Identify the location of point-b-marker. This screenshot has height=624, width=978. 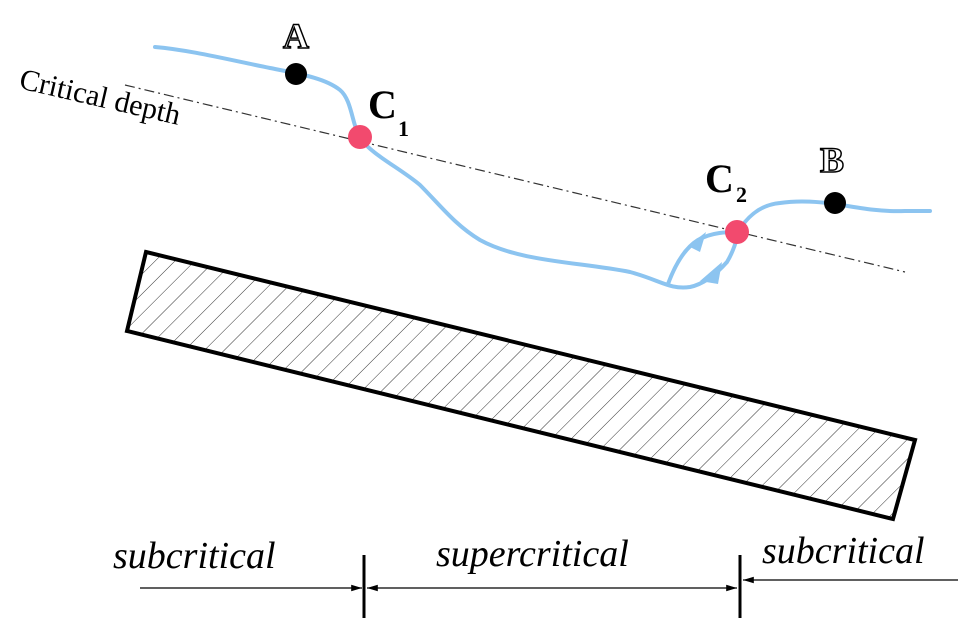
(835, 203).